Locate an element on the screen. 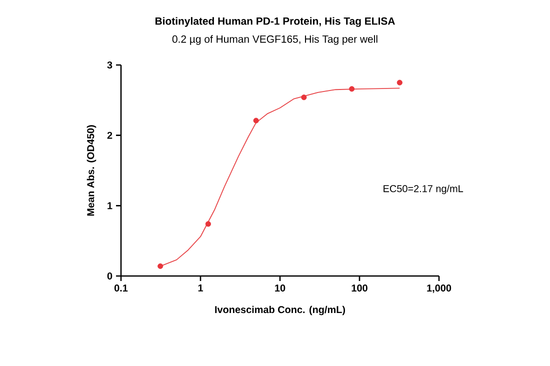 This screenshot has height=366, width=550. y-tick-label: 2 is located at coordinates (109, 135).